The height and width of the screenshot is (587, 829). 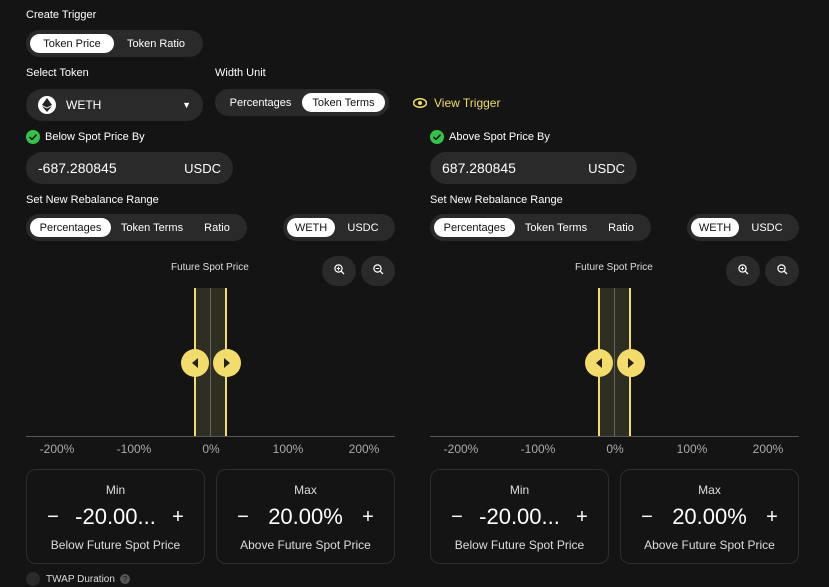 I want to click on left-tick: -100%, so click(x=134, y=449).